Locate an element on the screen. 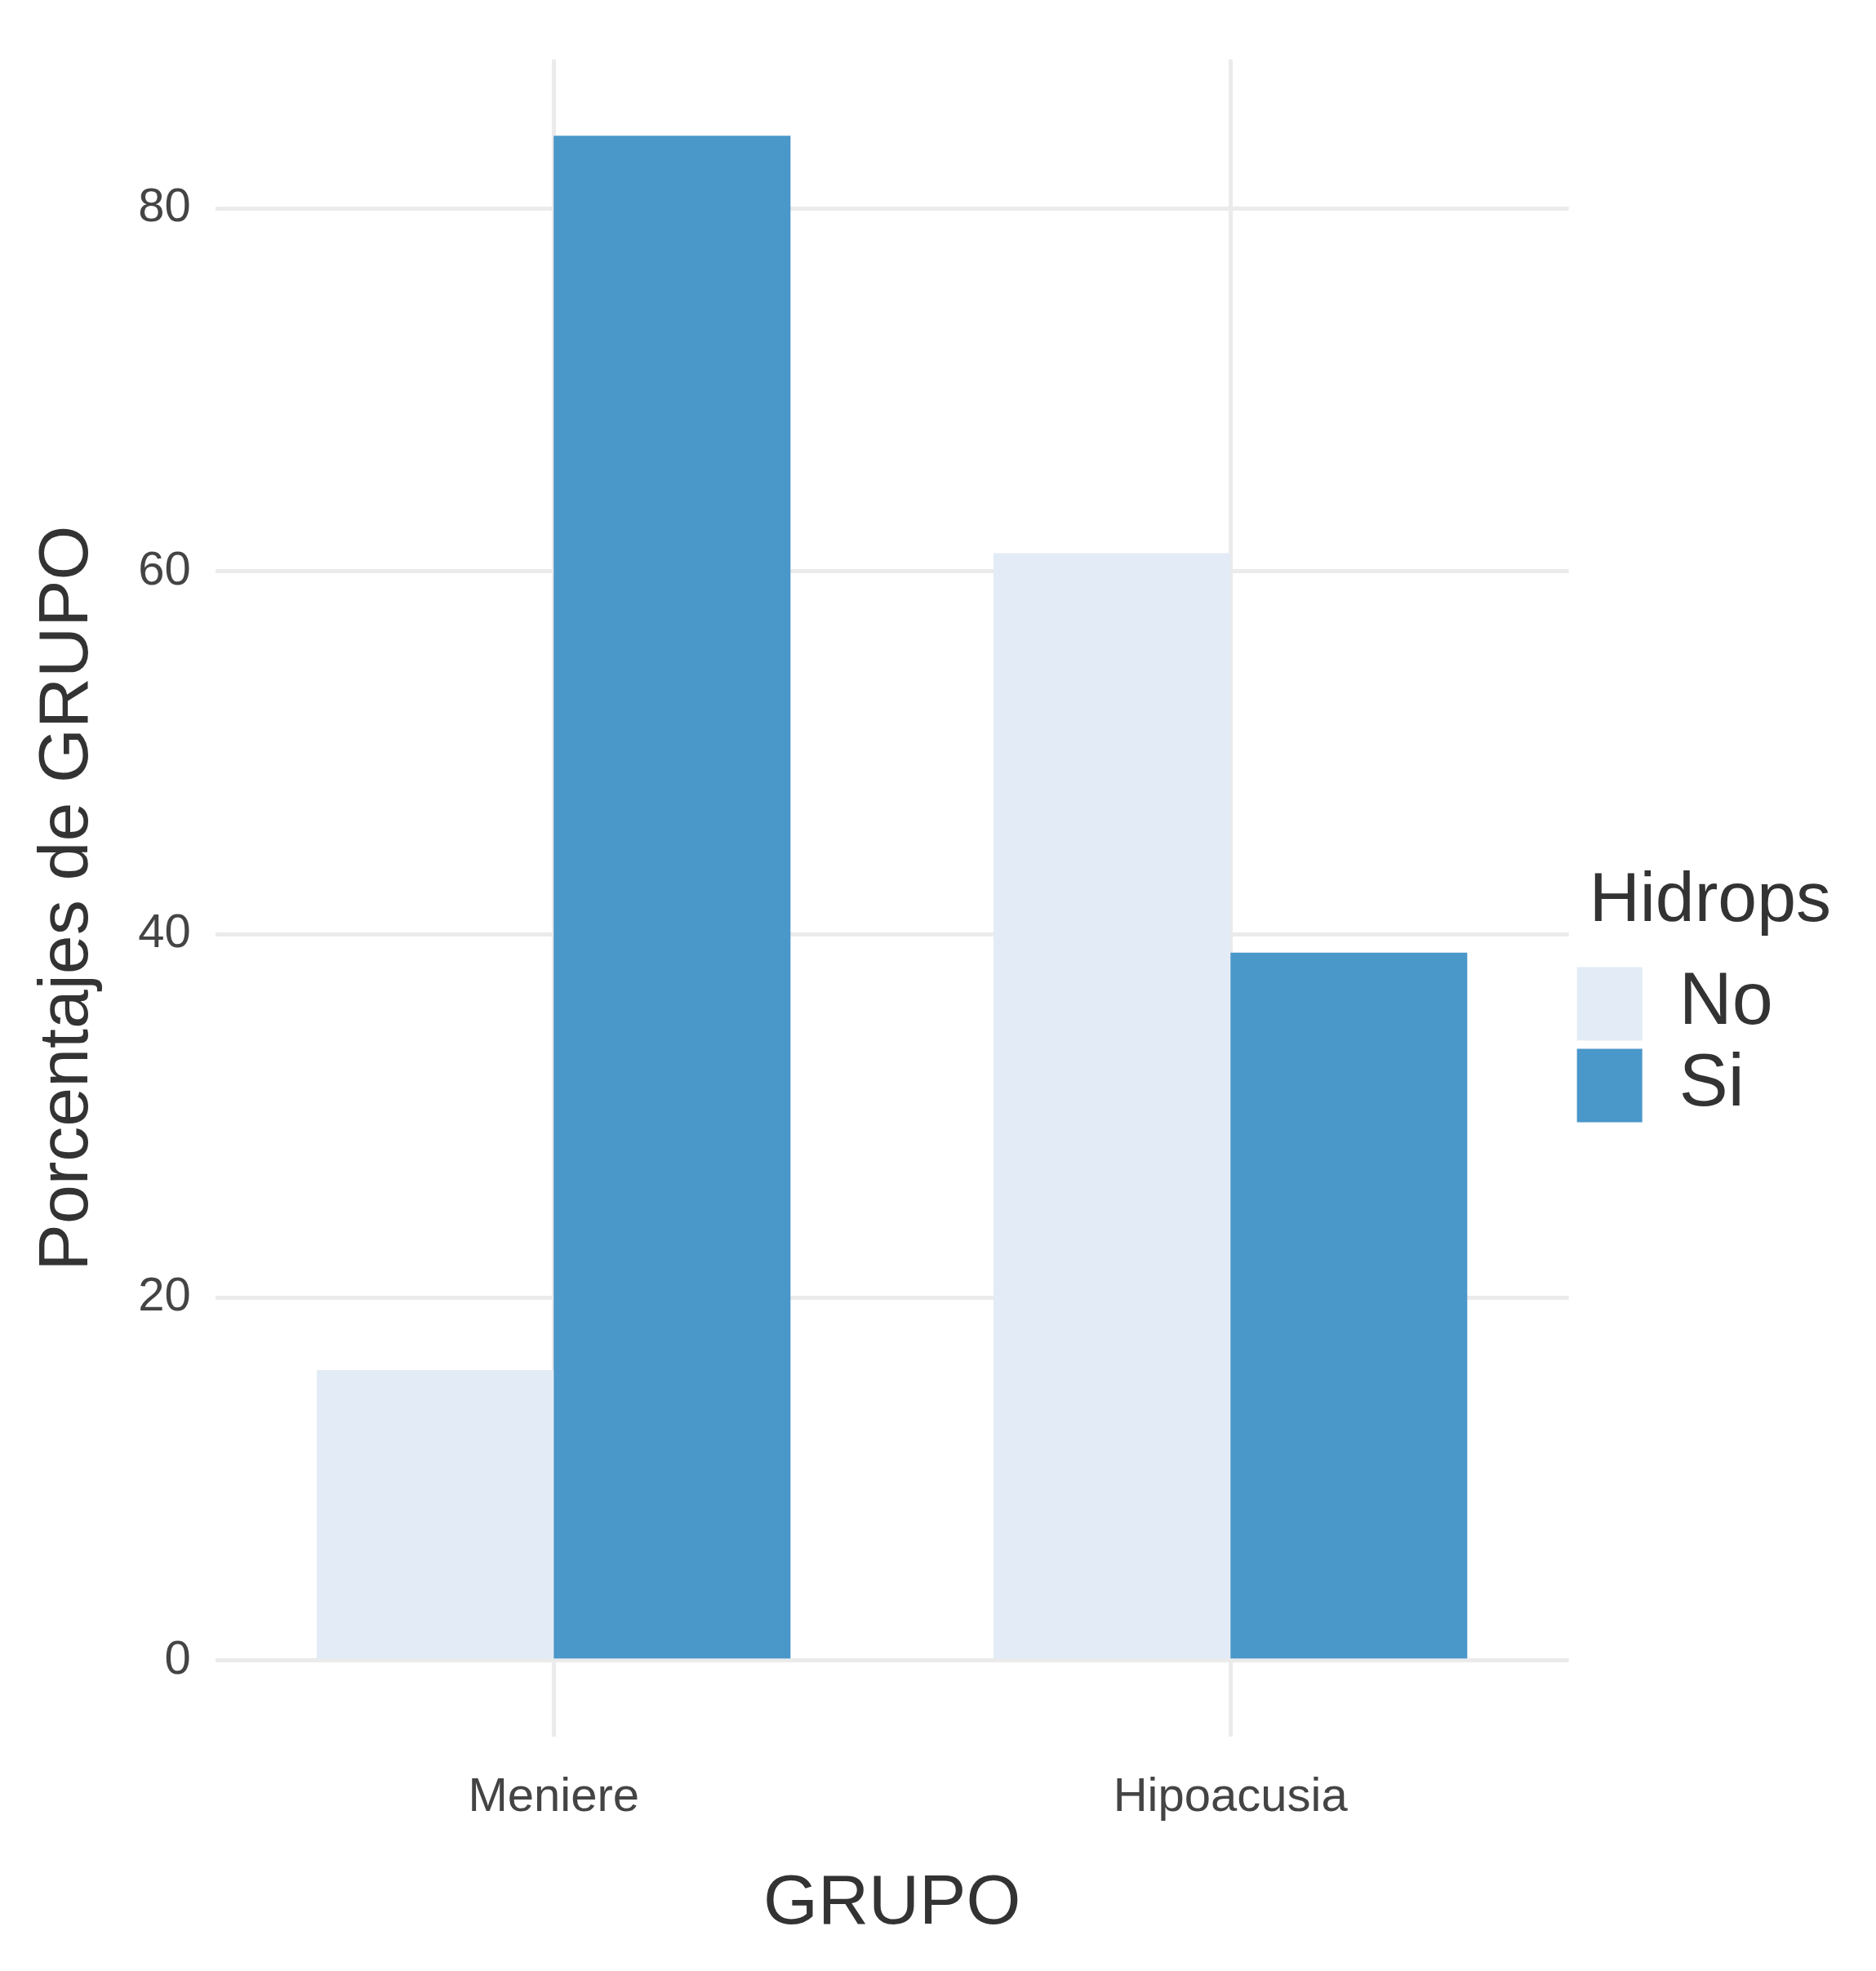 Image resolution: width=1876 pixels, height=1971 pixels. legend-title: Hidrops is located at coordinates (1710, 897).